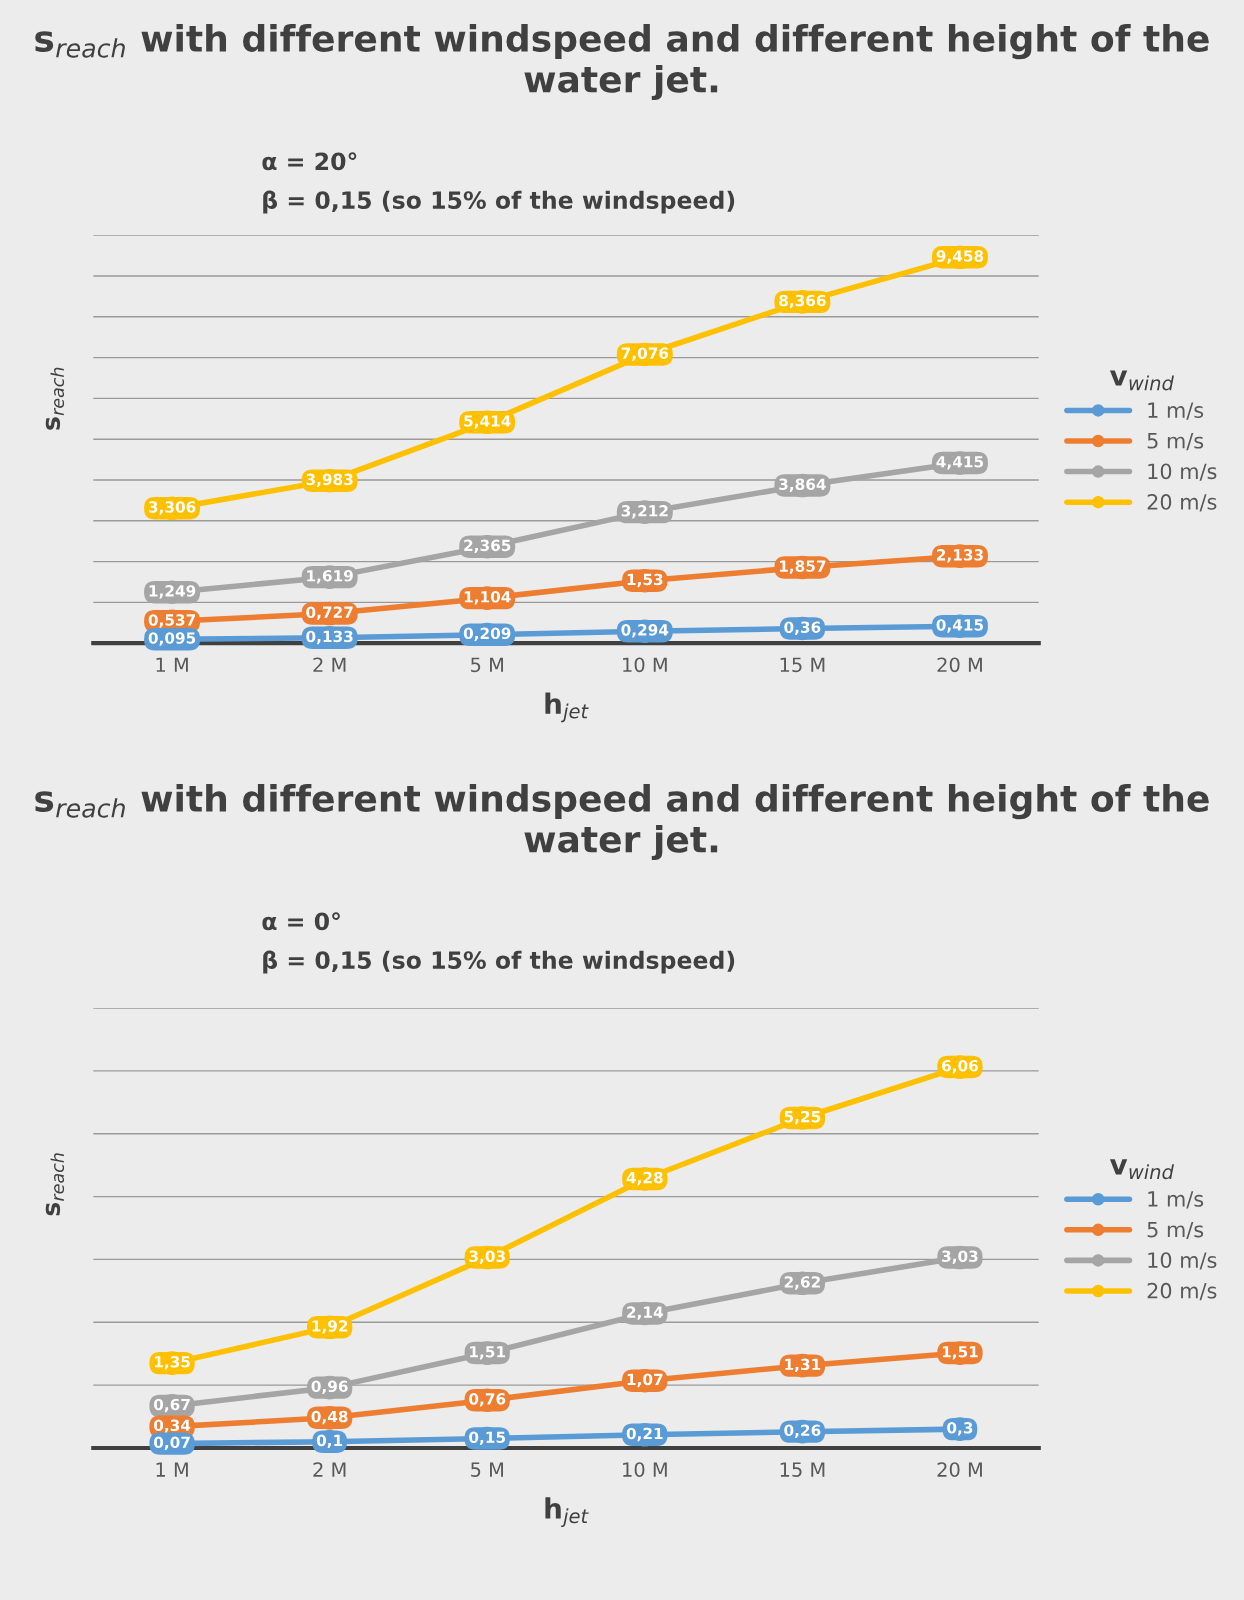 Image resolution: width=1244 pixels, height=1600 pixels. I want to click on data-label: 0,537, so click(172, 621).